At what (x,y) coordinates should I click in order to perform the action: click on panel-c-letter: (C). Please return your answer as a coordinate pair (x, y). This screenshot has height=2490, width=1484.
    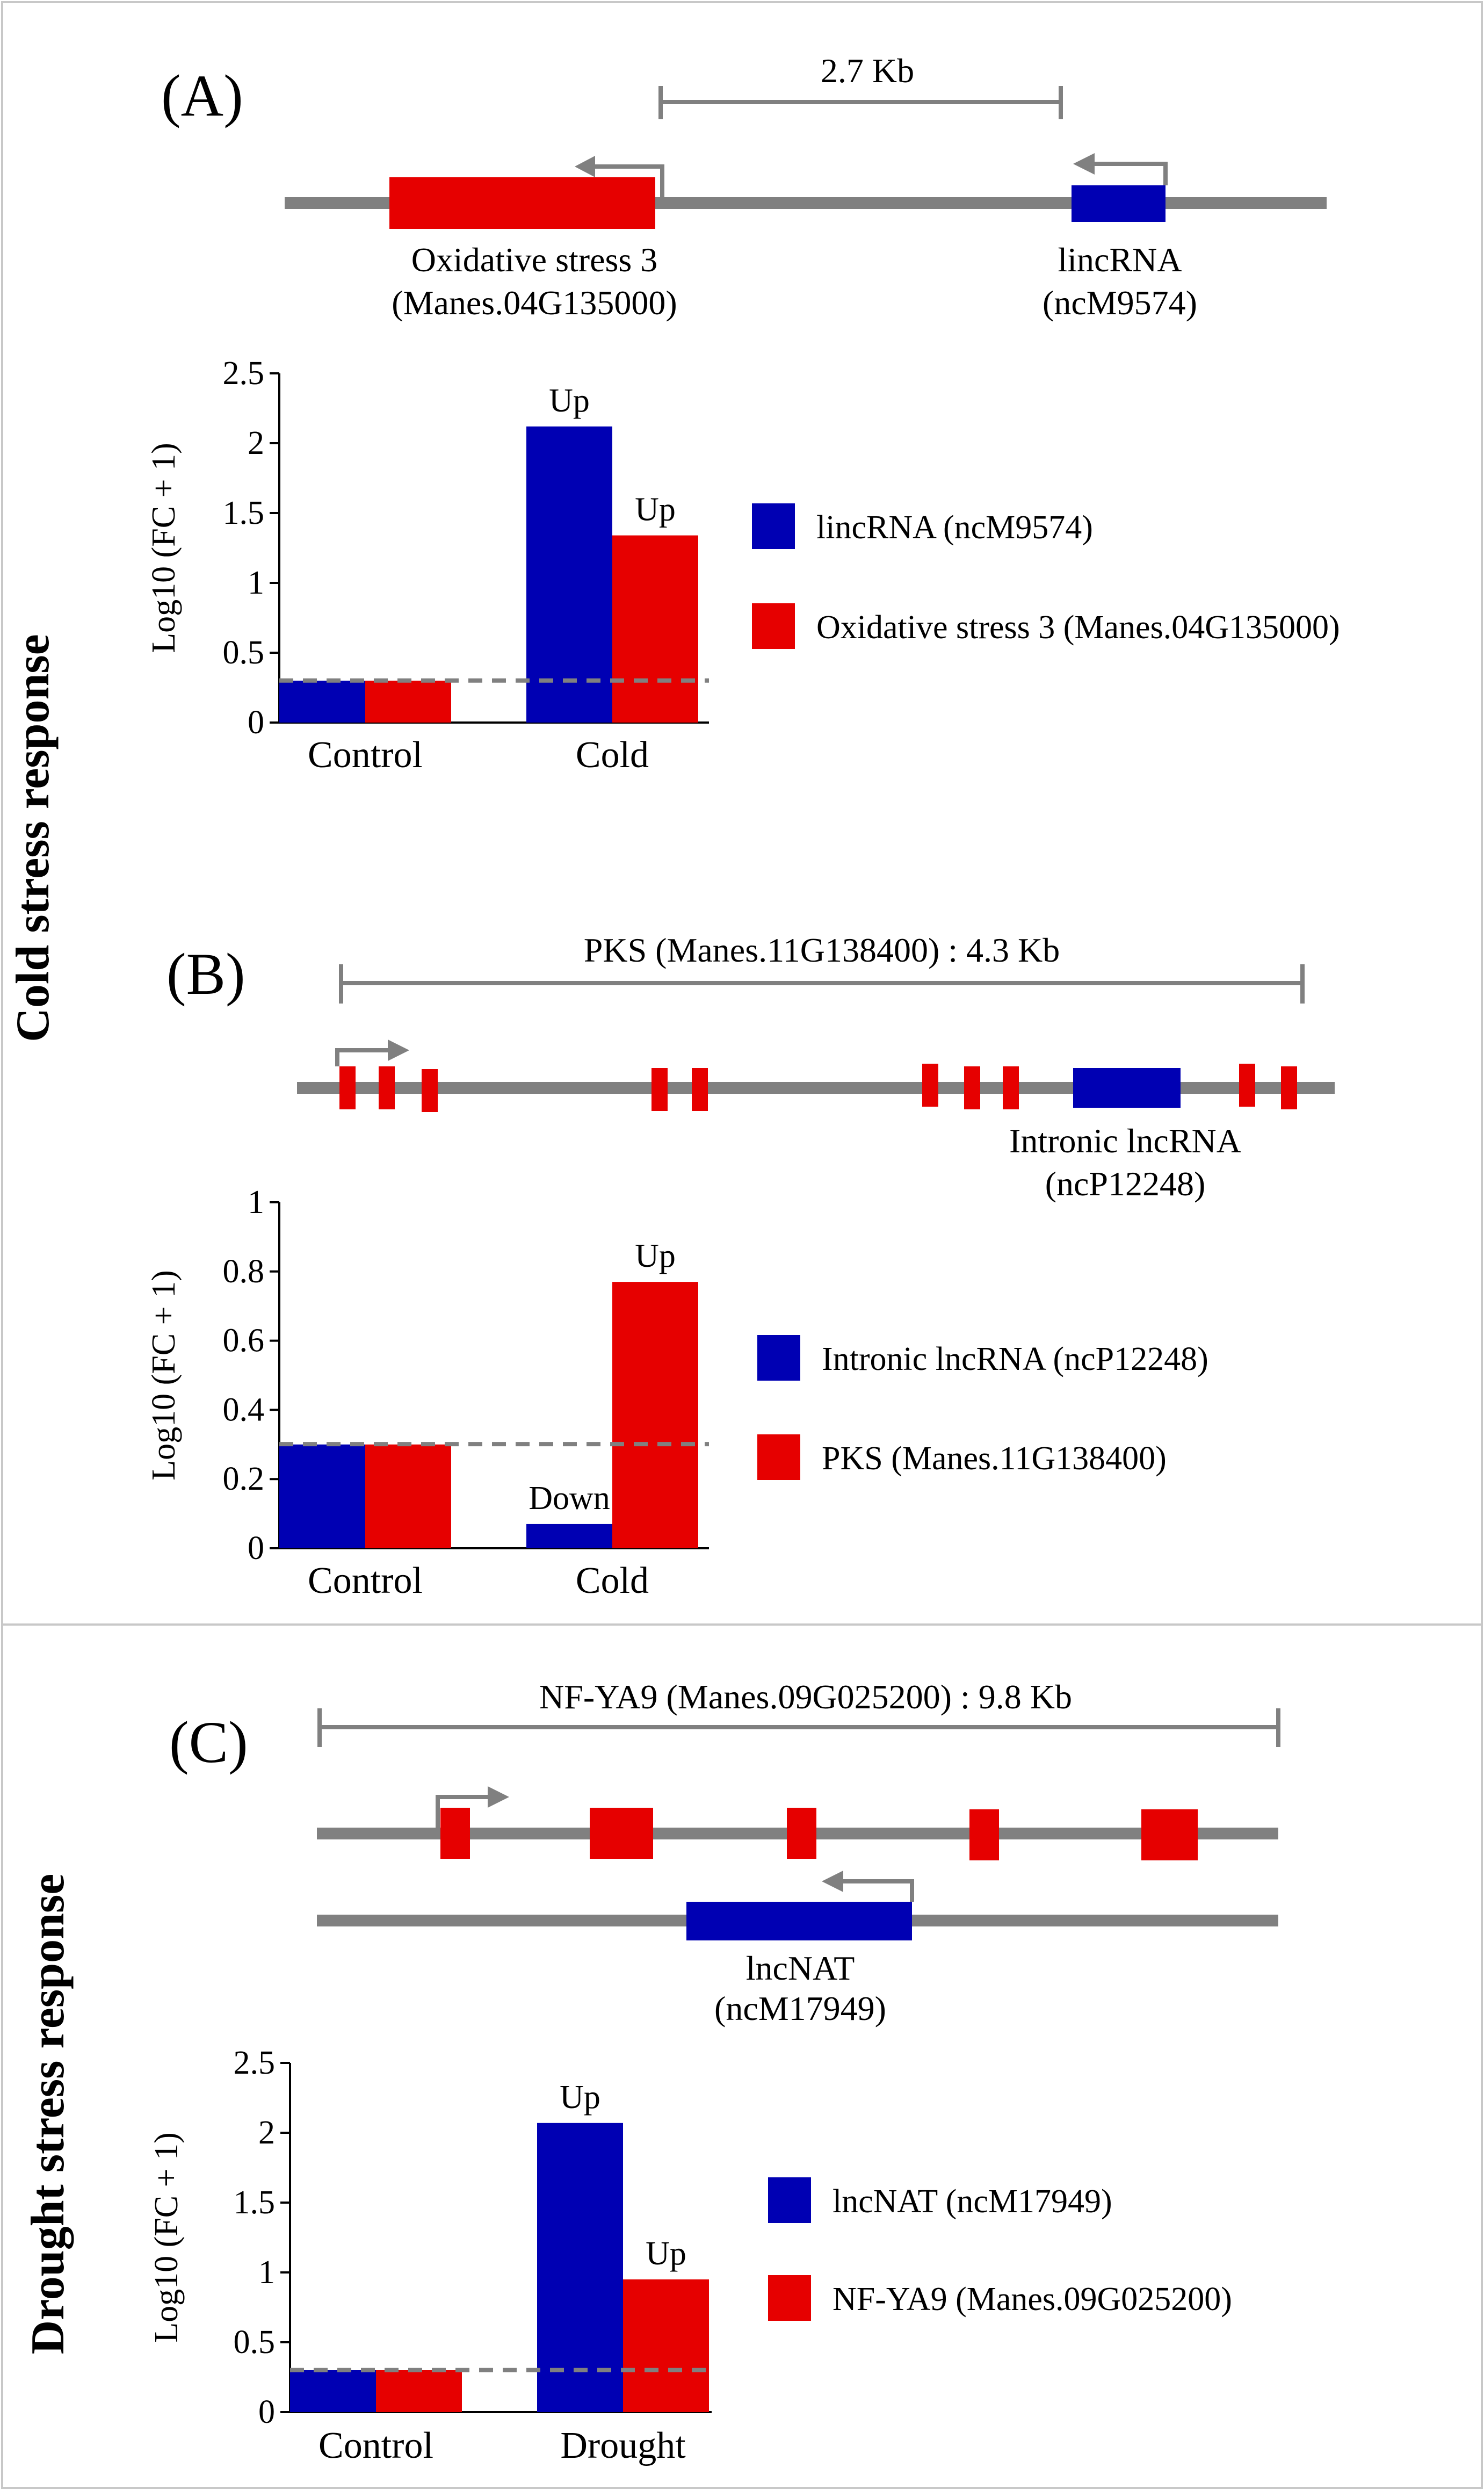
    Looking at the image, I should click on (208, 1742).